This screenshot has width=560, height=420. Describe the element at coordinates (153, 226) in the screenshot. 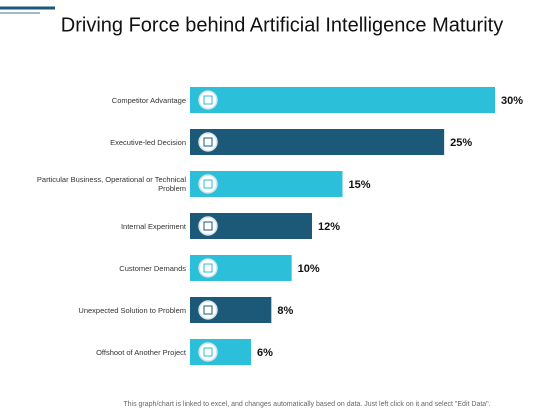

I see `category-label: Internal Experiment` at that location.